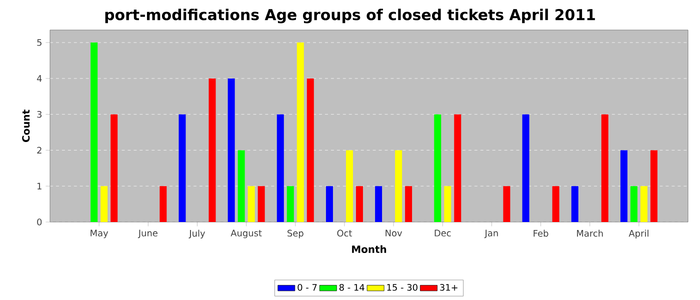 This screenshot has height=300, width=700. What do you see at coordinates (148, 234) in the screenshot?
I see `x-tick-label: June` at bounding box center [148, 234].